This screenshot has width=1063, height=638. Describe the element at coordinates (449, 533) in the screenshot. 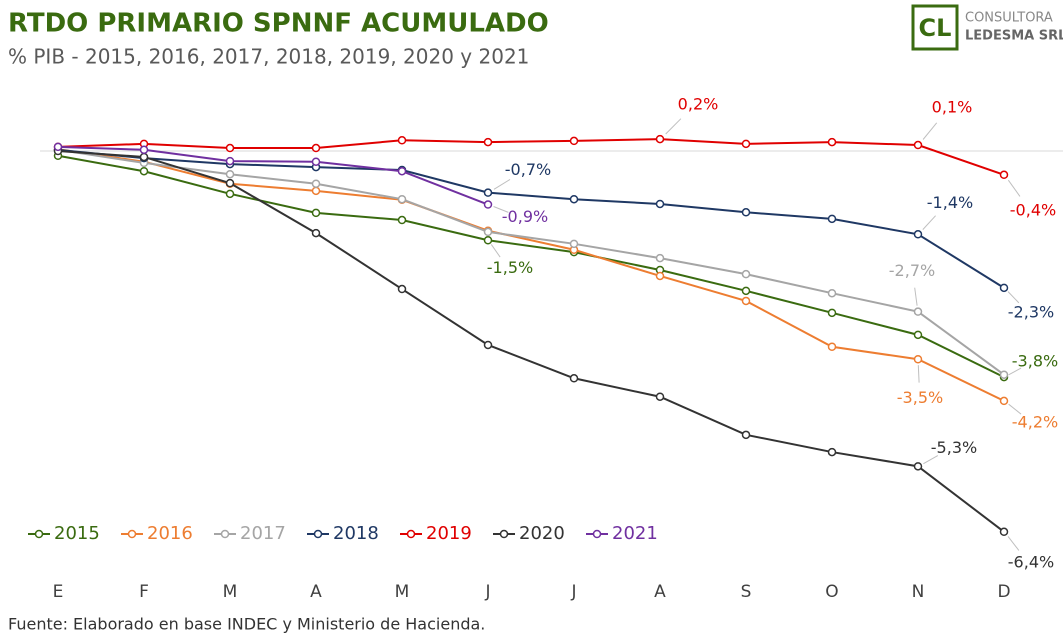

I see `legend-label: 2019` at that location.